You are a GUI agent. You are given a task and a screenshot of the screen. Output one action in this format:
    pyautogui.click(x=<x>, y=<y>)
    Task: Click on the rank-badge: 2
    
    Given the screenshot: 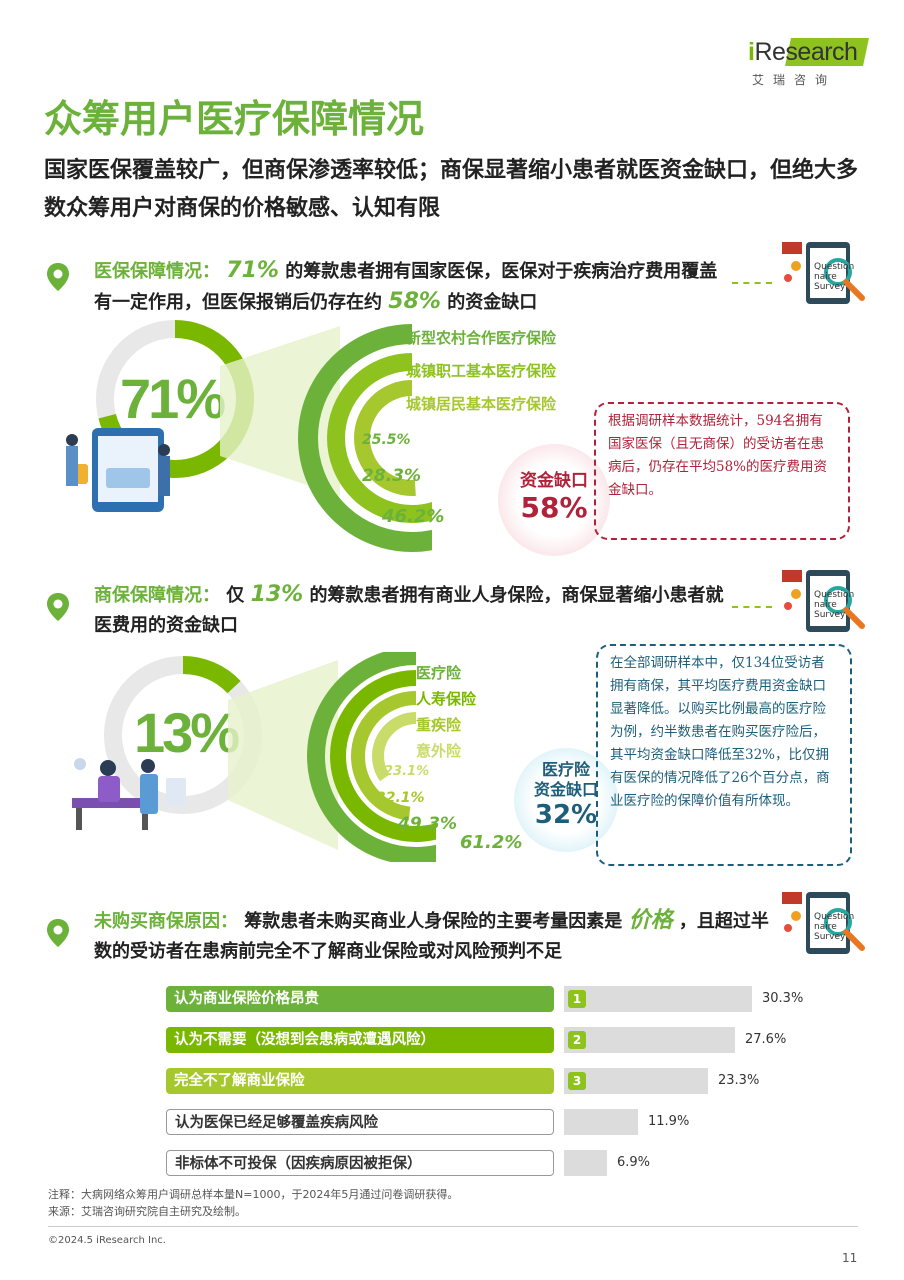 What is the action you would take?
    pyautogui.click(x=577, y=1040)
    